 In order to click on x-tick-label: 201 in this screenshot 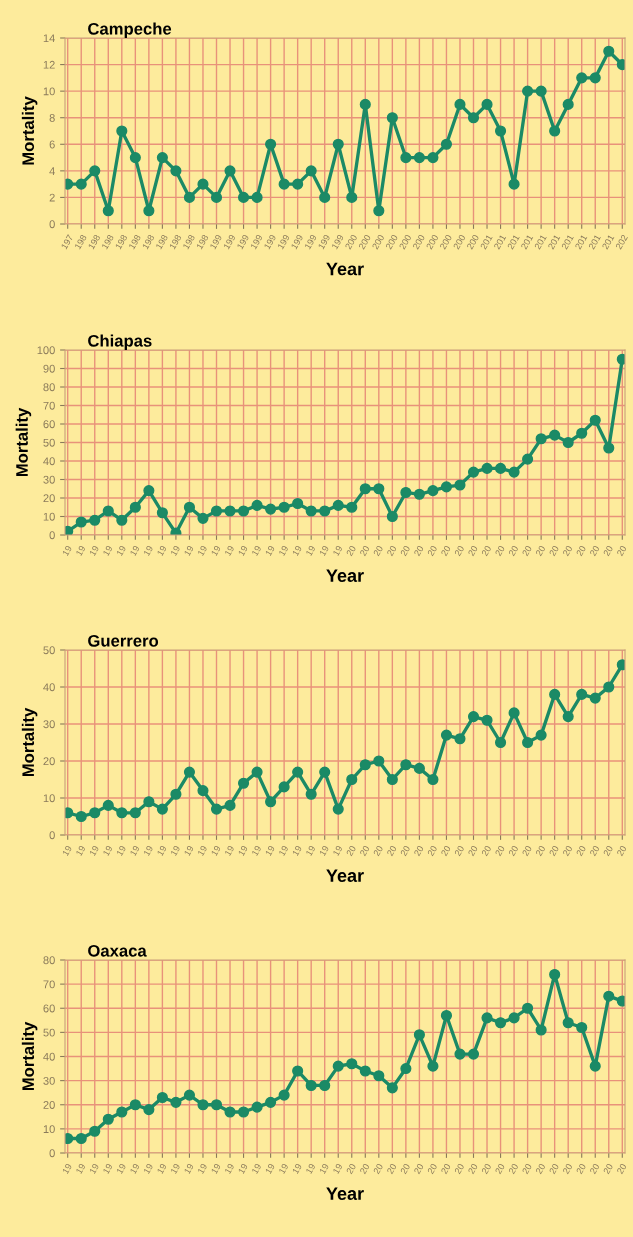, I will do `click(527, 242)`.